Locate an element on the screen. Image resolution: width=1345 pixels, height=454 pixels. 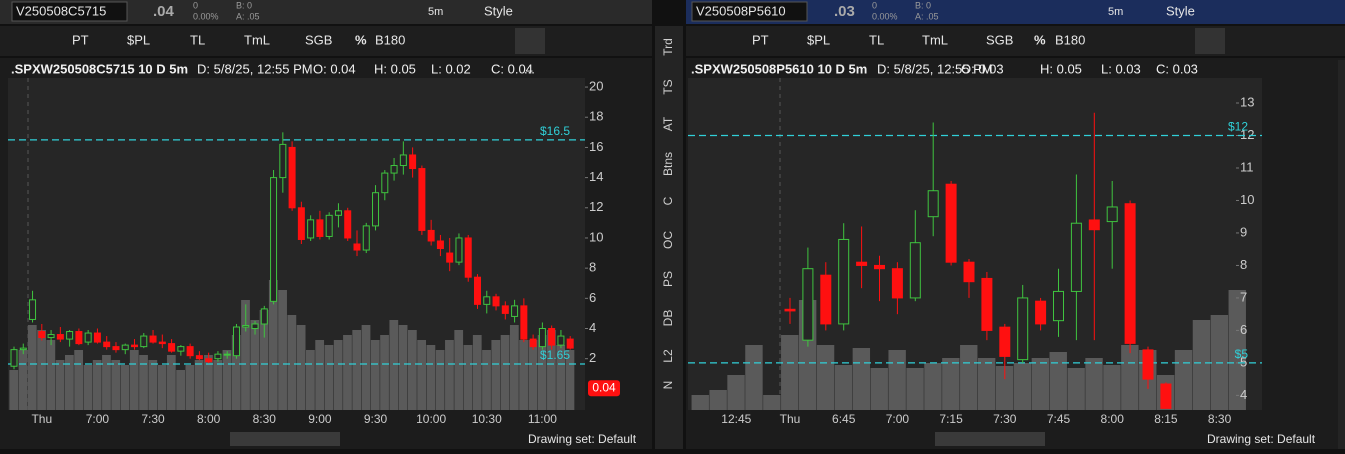
price-line-label: $5 is located at coordinates (1242, 354).